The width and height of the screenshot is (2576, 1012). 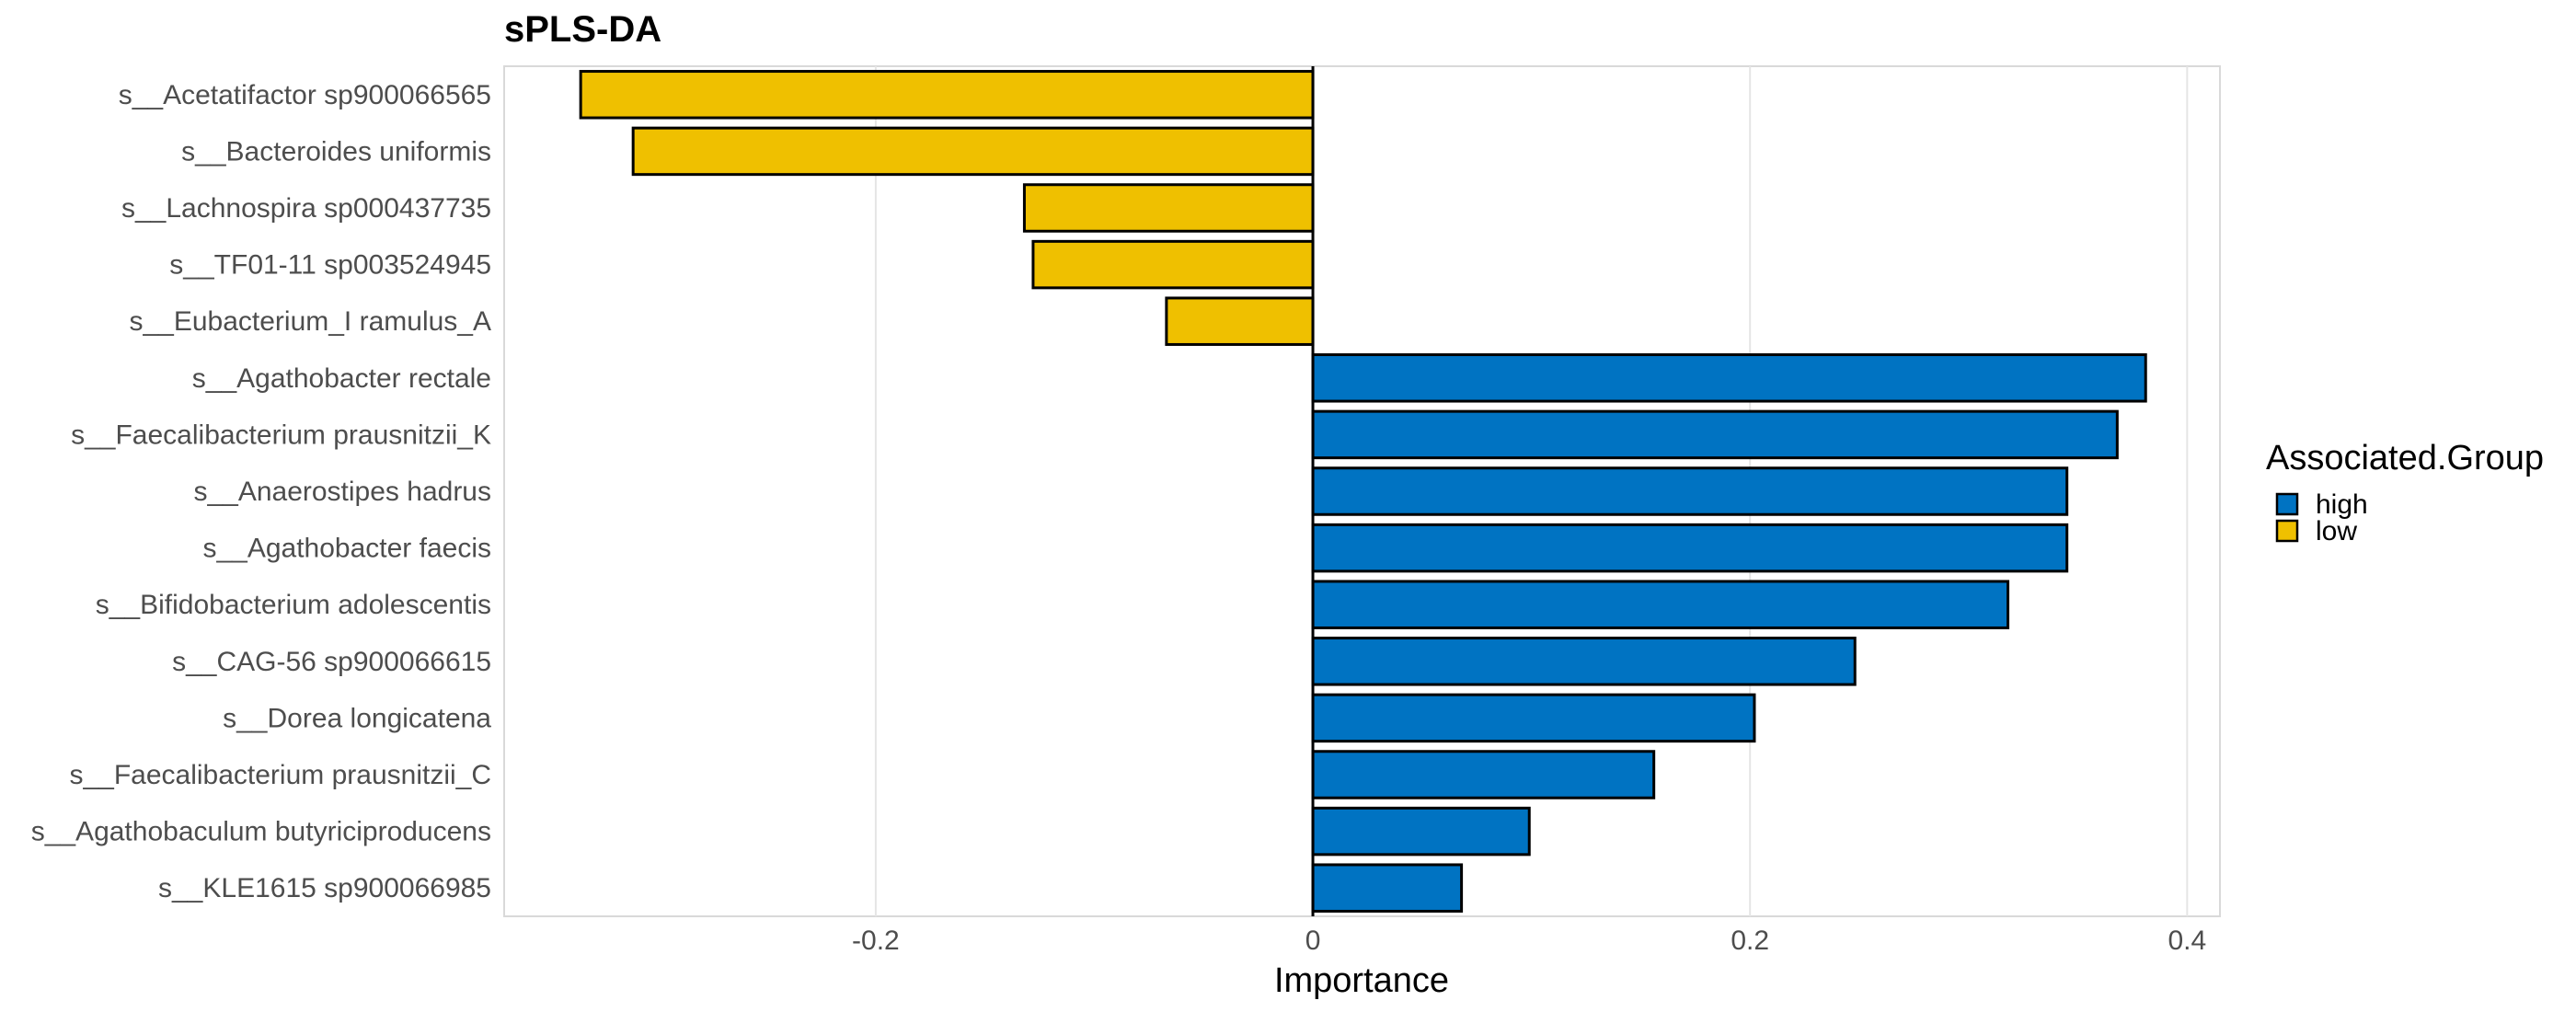 What do you see at coordinates (310, 321) in the screenshot?
I see `y-tick-label-5: s__Eubacterium_I ramulus_A` at bounding box center [310, 321].